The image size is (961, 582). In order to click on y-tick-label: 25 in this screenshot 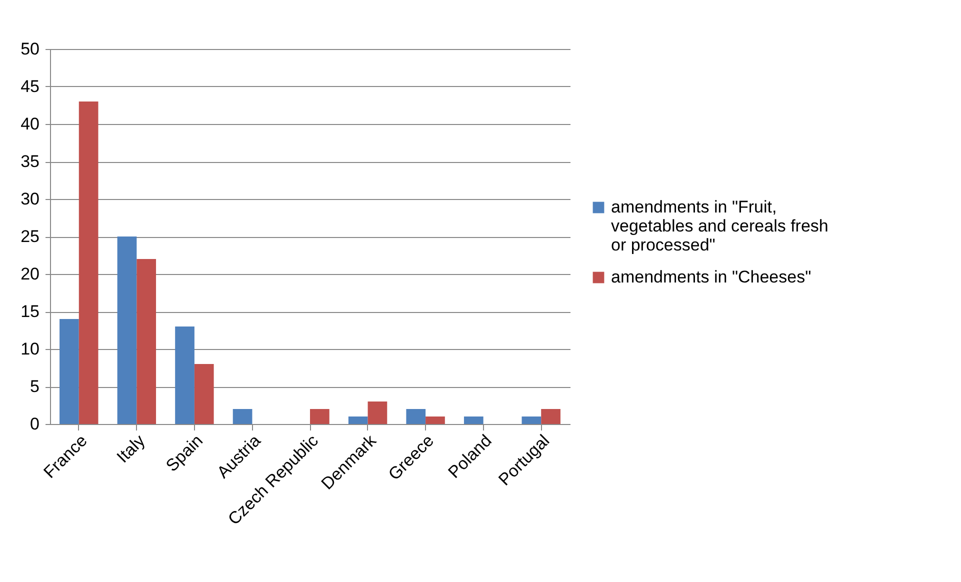, I will do `click(30, 236)`.